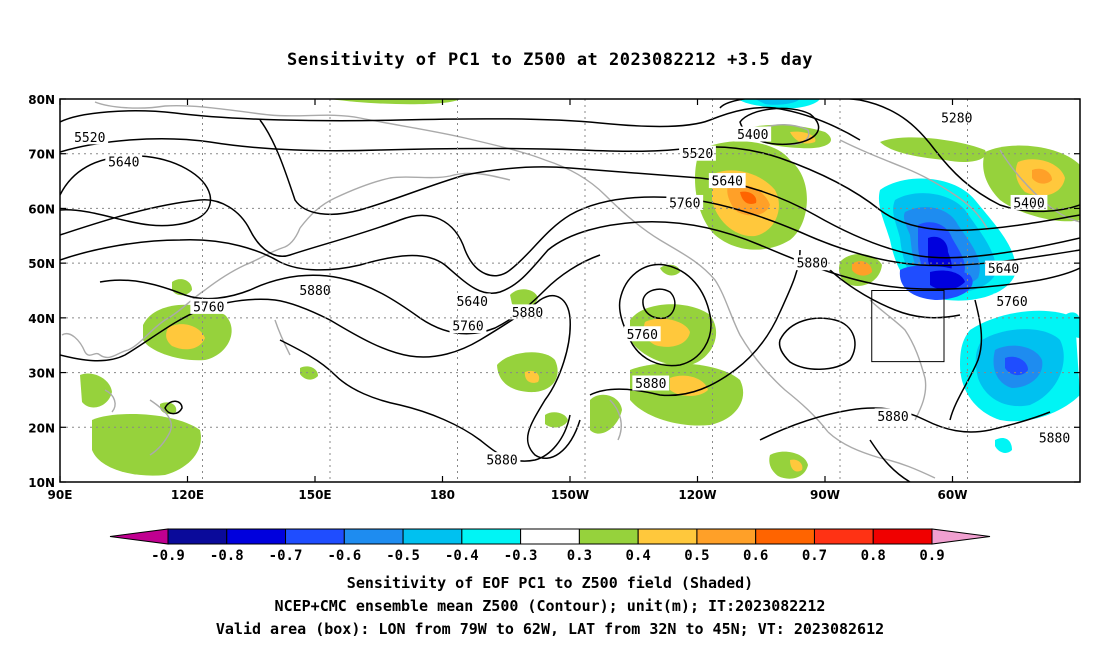  What do you see at coordinates (168, 556) in the screenshot?
I see `colorbar-label: -0.9` at bounding box center [168, 556].